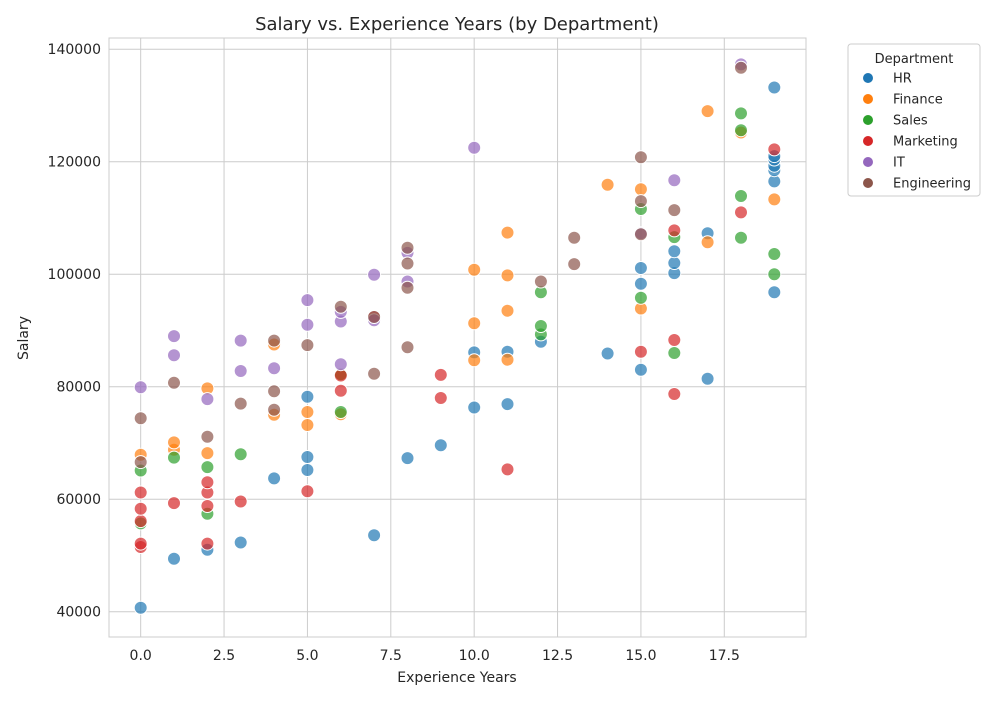 This screenshot has height=704, width=1000. Describe the element at coordinates (24, 338) in the screenshot. I see `y-axis-label: Salary` at that location.